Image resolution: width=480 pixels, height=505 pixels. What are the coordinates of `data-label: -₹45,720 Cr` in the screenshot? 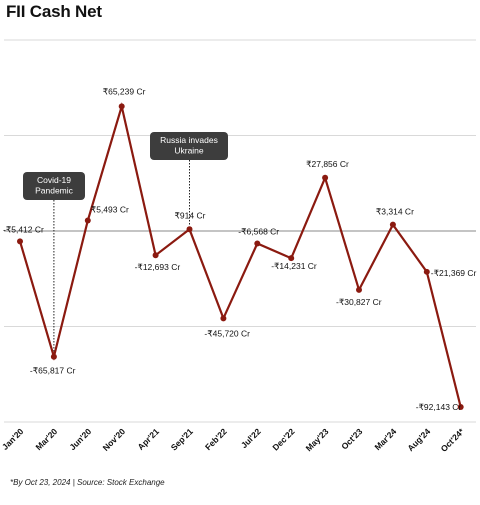 It's located at (227, 333).